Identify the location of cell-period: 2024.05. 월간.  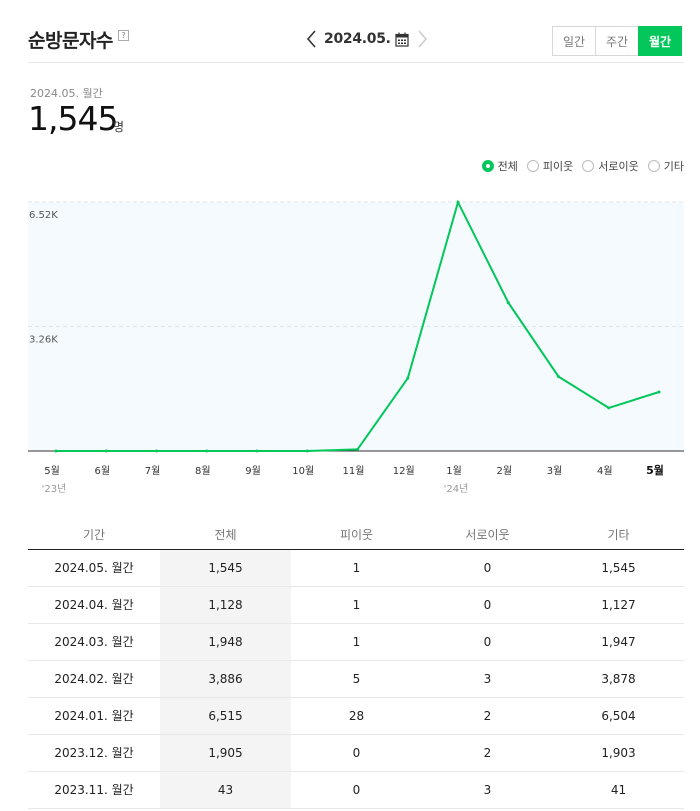
(94, 568).